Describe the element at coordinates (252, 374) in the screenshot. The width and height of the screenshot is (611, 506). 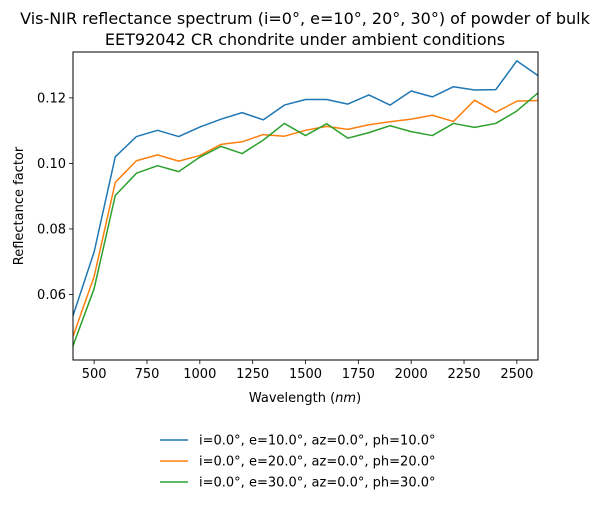
I see `x-tick-label: 1250` at that location.